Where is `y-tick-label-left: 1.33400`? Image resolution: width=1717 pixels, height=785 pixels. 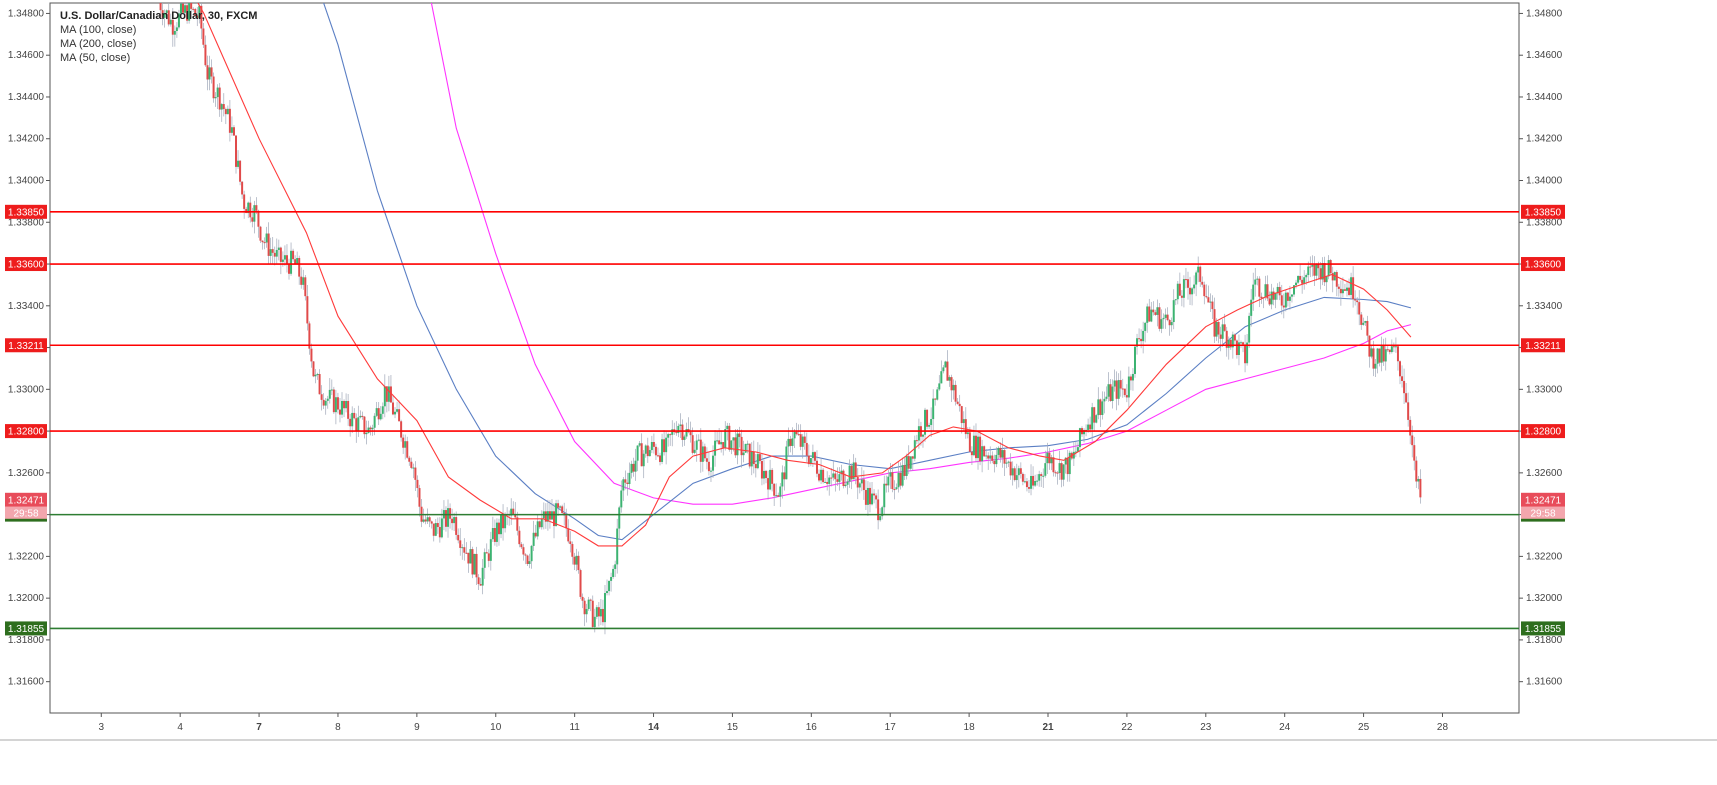
y-tick-label-left: 1.33400 is located at coordinates (26, 306).